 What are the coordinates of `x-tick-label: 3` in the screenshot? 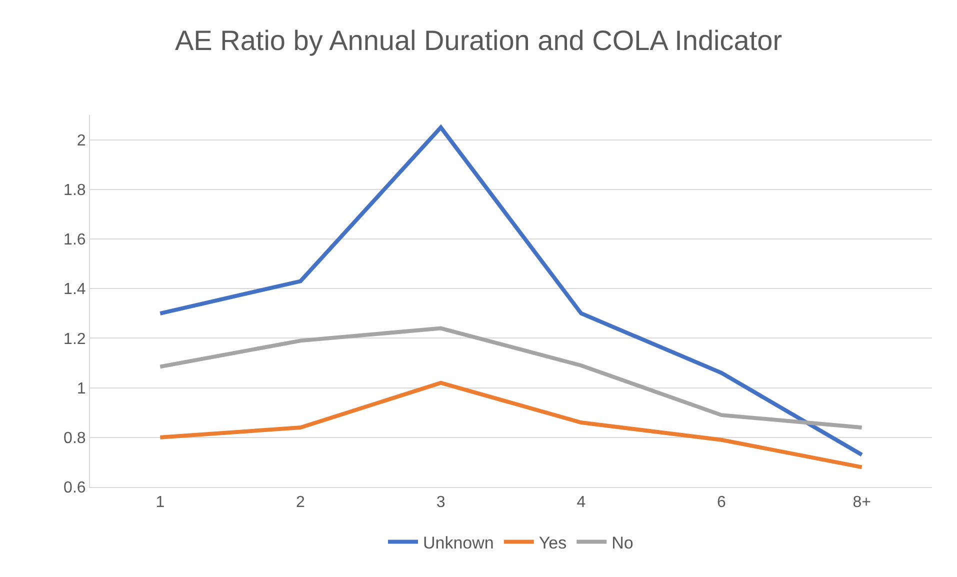 It's located at (441, 503).